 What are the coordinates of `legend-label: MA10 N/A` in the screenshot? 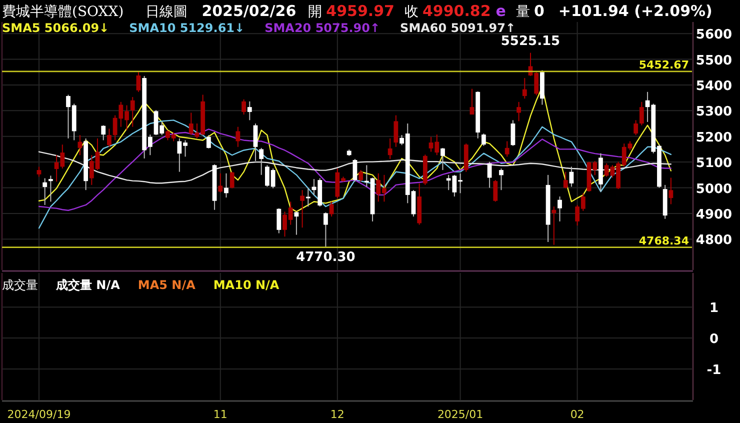 It's located at (246, 285).